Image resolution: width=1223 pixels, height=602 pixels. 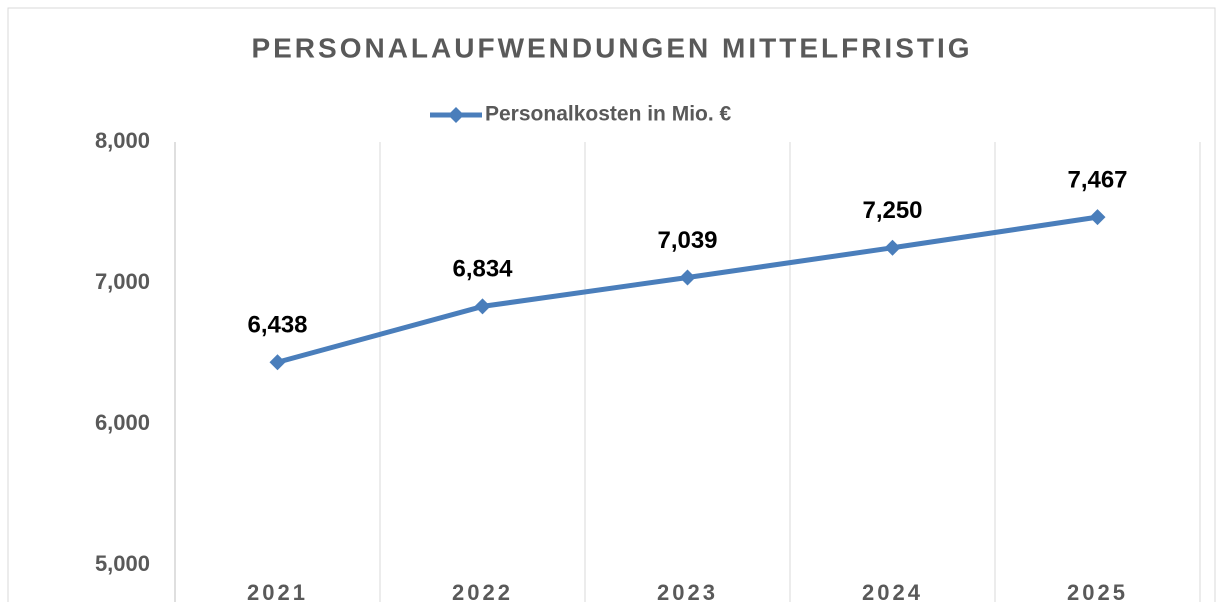 What do you see at coordinates (277, 325) in the screenshot?
I see `data-label: 6,438` at bounding box center [277, 325].